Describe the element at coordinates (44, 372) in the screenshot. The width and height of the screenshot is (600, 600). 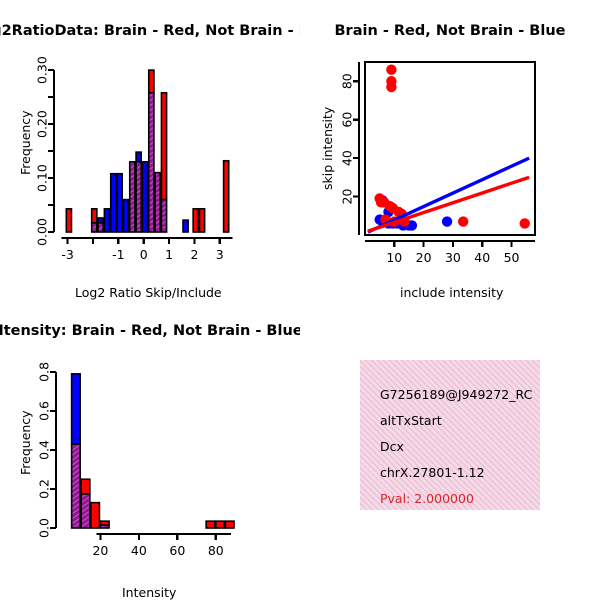
I see `svg-text: 0.8` at that location.